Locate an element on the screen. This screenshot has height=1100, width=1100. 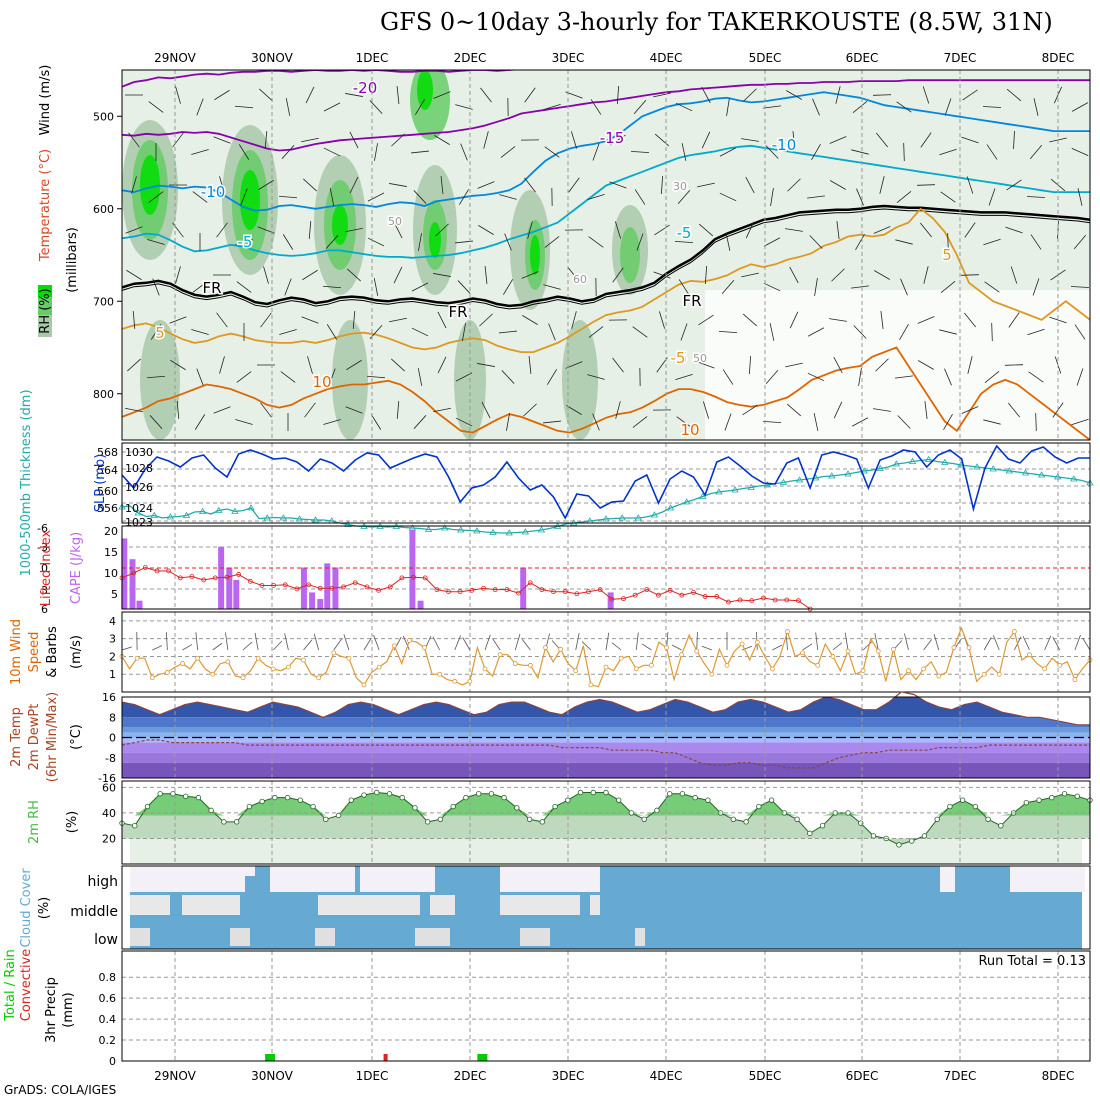
temp2m-line is located at coordinates (605, 708).